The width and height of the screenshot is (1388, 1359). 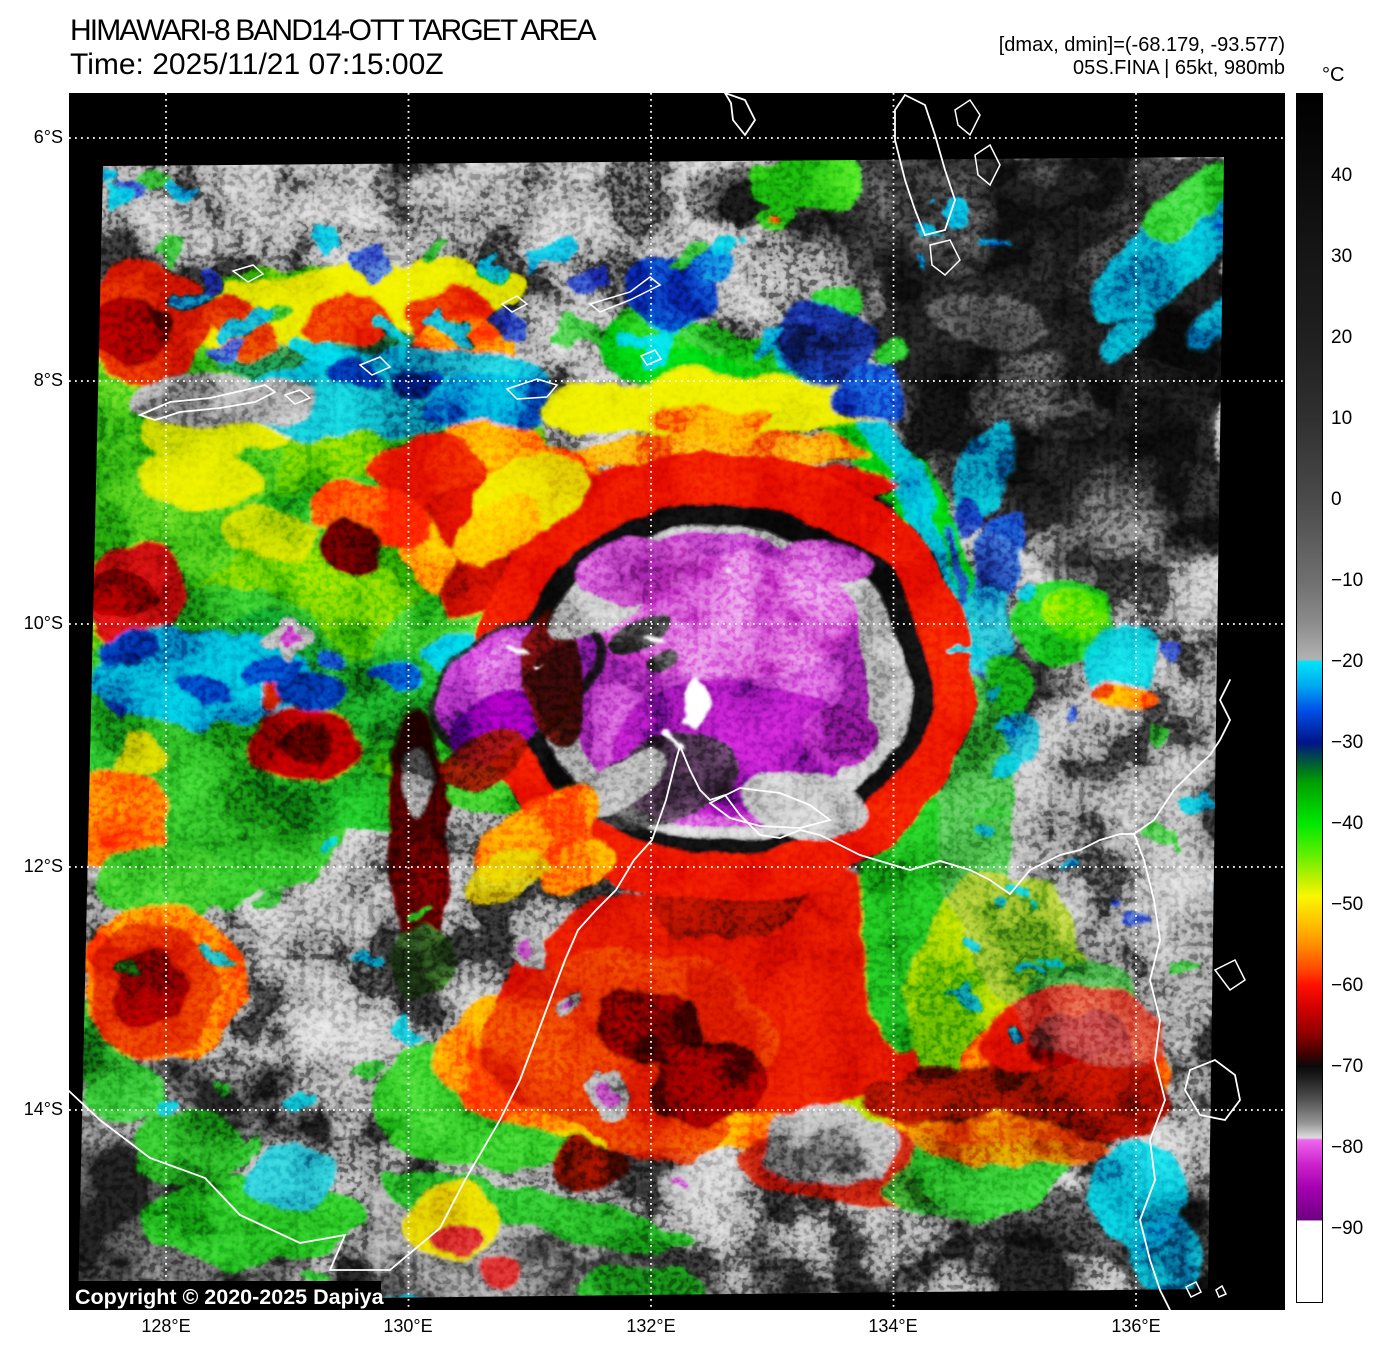 What do you see at coordinates (230, 1297) in the screenshot?
I see `svg-text: Copyright © 2020-2025 Dapiya` at bounding box center [230, 1297].